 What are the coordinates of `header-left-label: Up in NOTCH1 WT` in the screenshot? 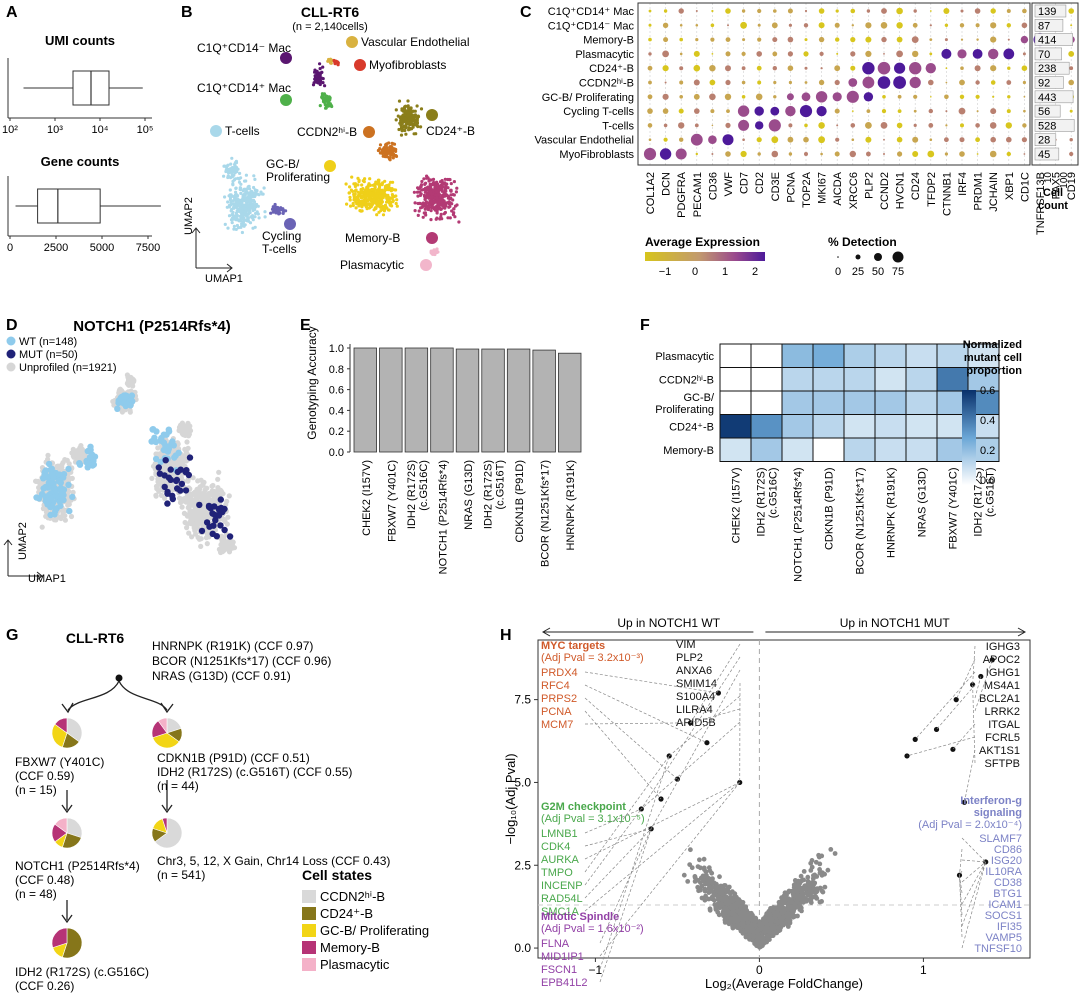 It's located at (668, 623).